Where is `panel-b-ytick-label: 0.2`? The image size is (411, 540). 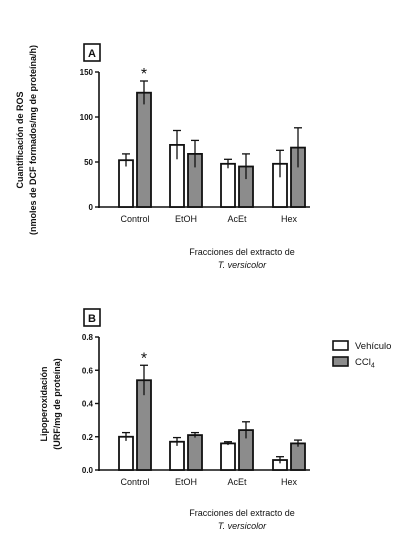
panel-b-ytick-label: 0.2 is located at coordinates (88, 437).